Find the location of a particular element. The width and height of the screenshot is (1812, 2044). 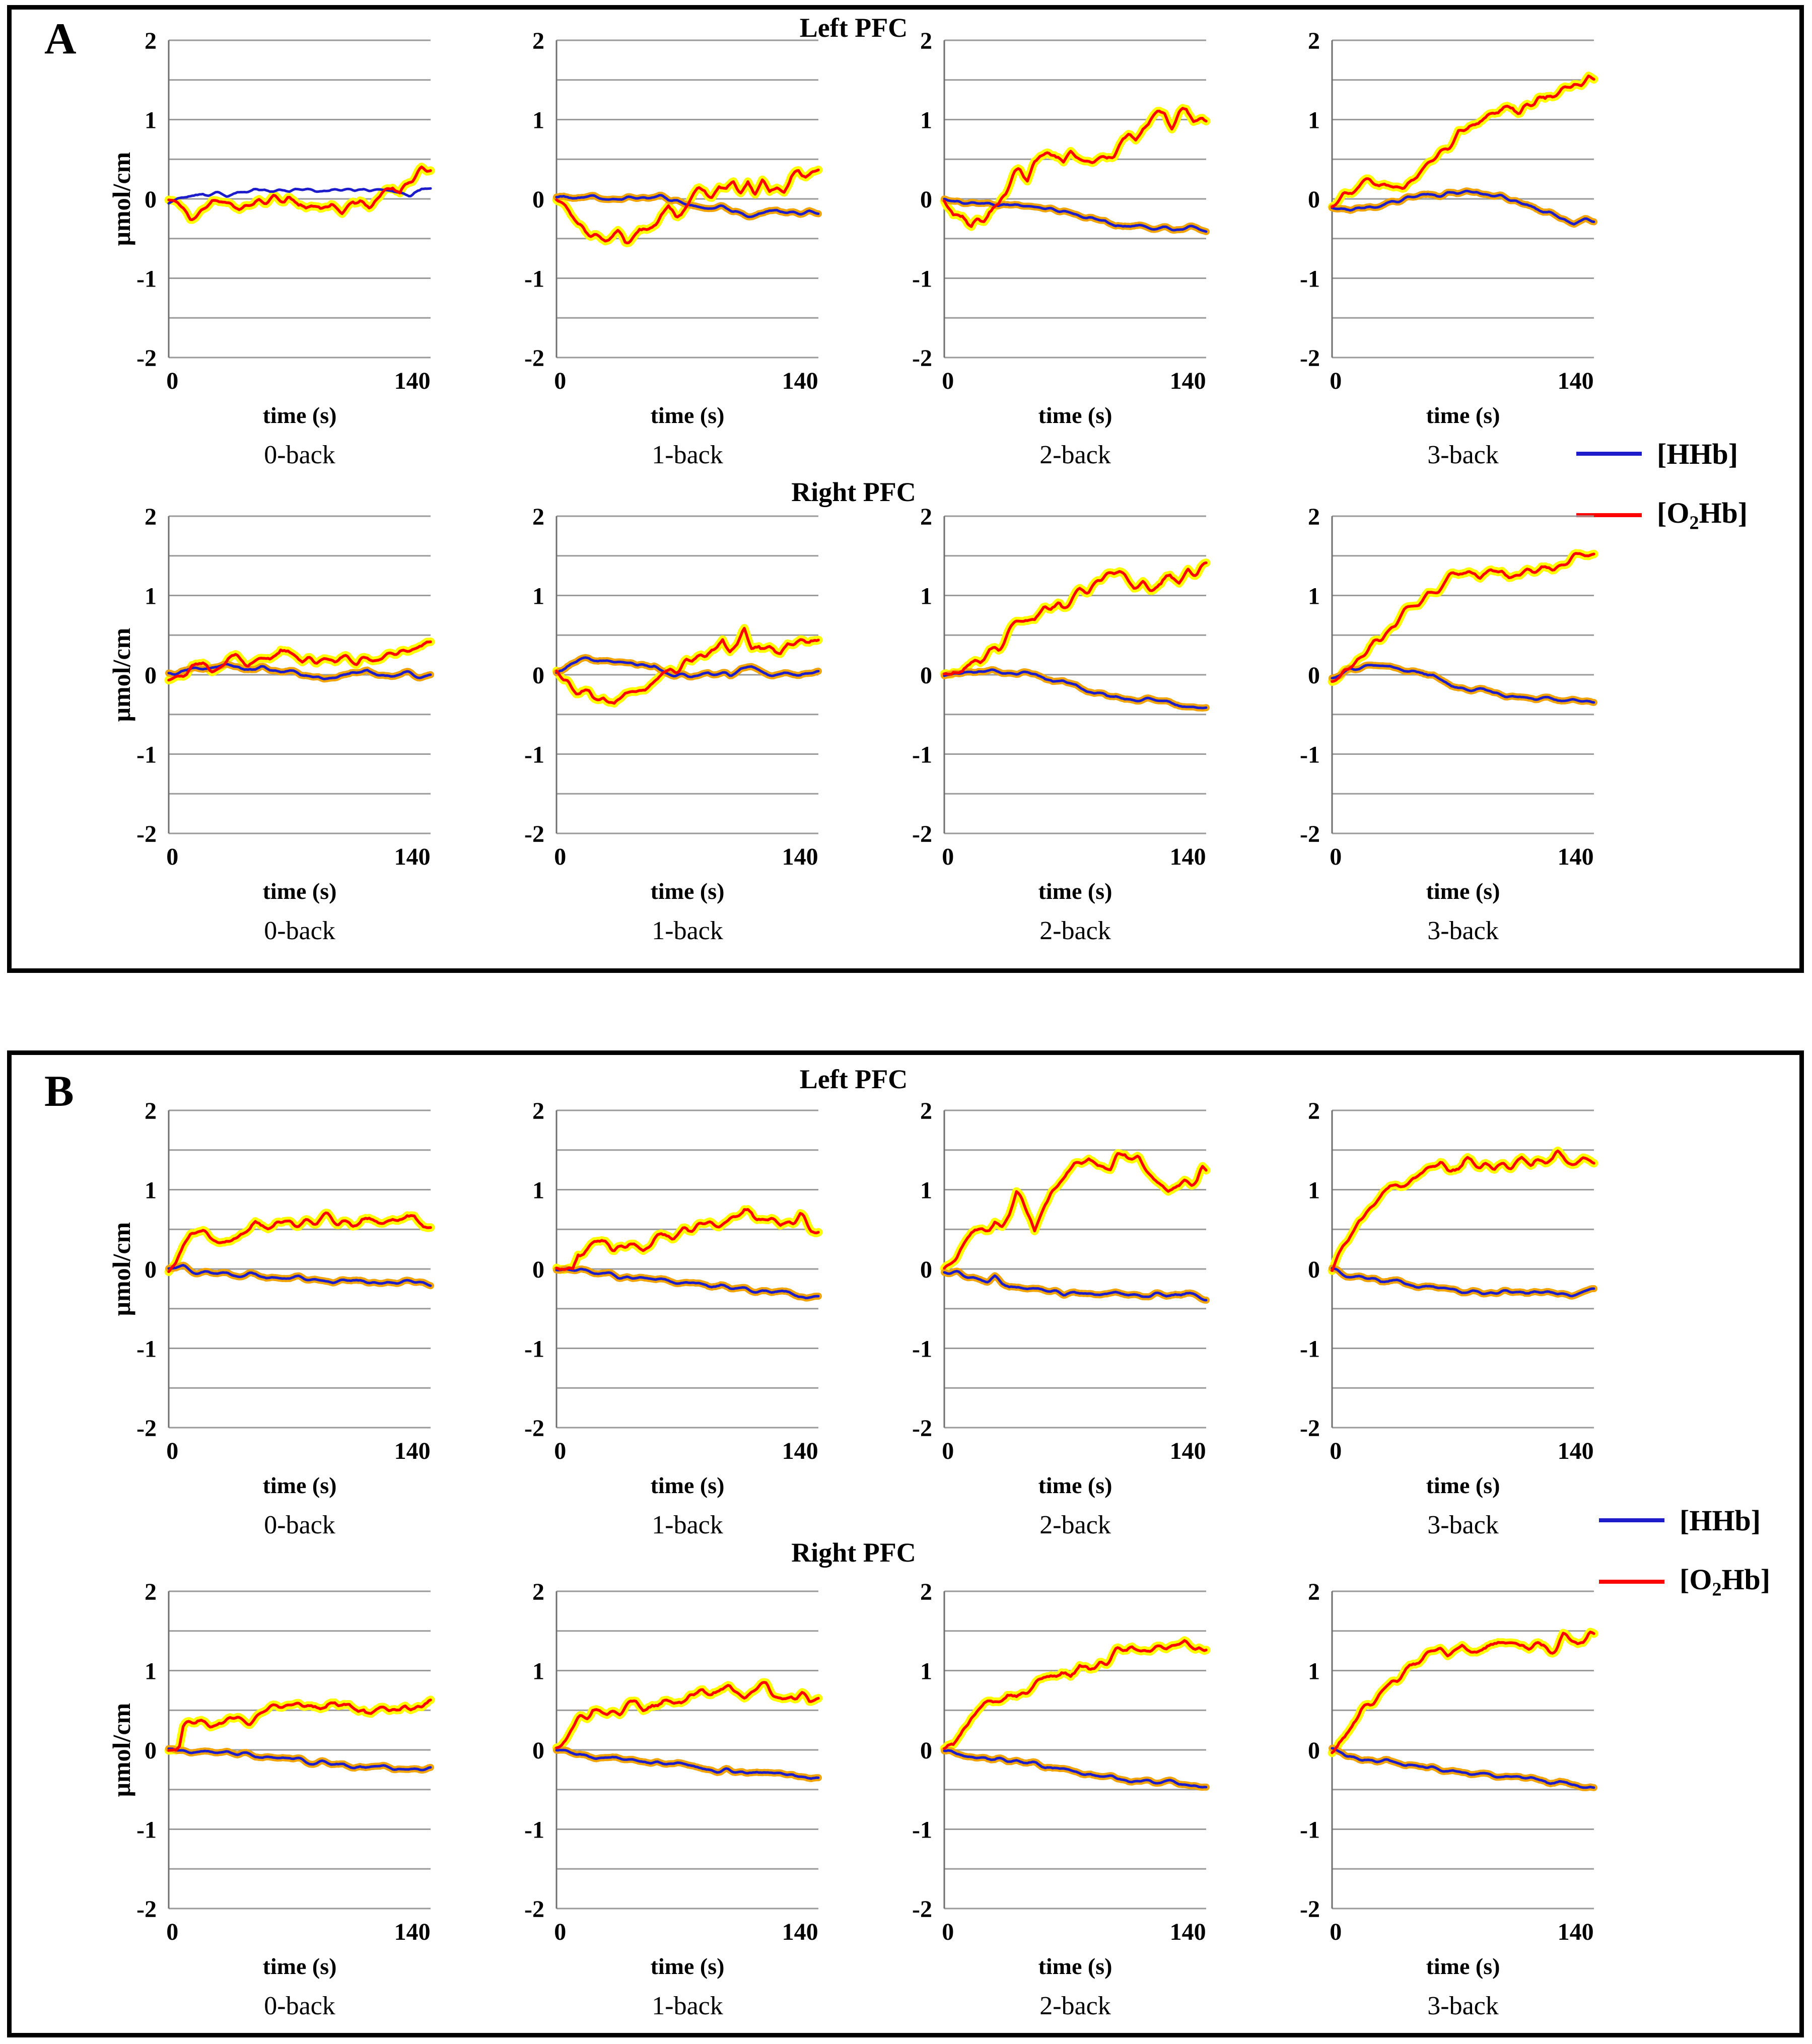

chart-b-right-pfc-1-back: 2 1 0 -1 -2 0 140 time (s) 1-back is located at coordinates (675, 1803).